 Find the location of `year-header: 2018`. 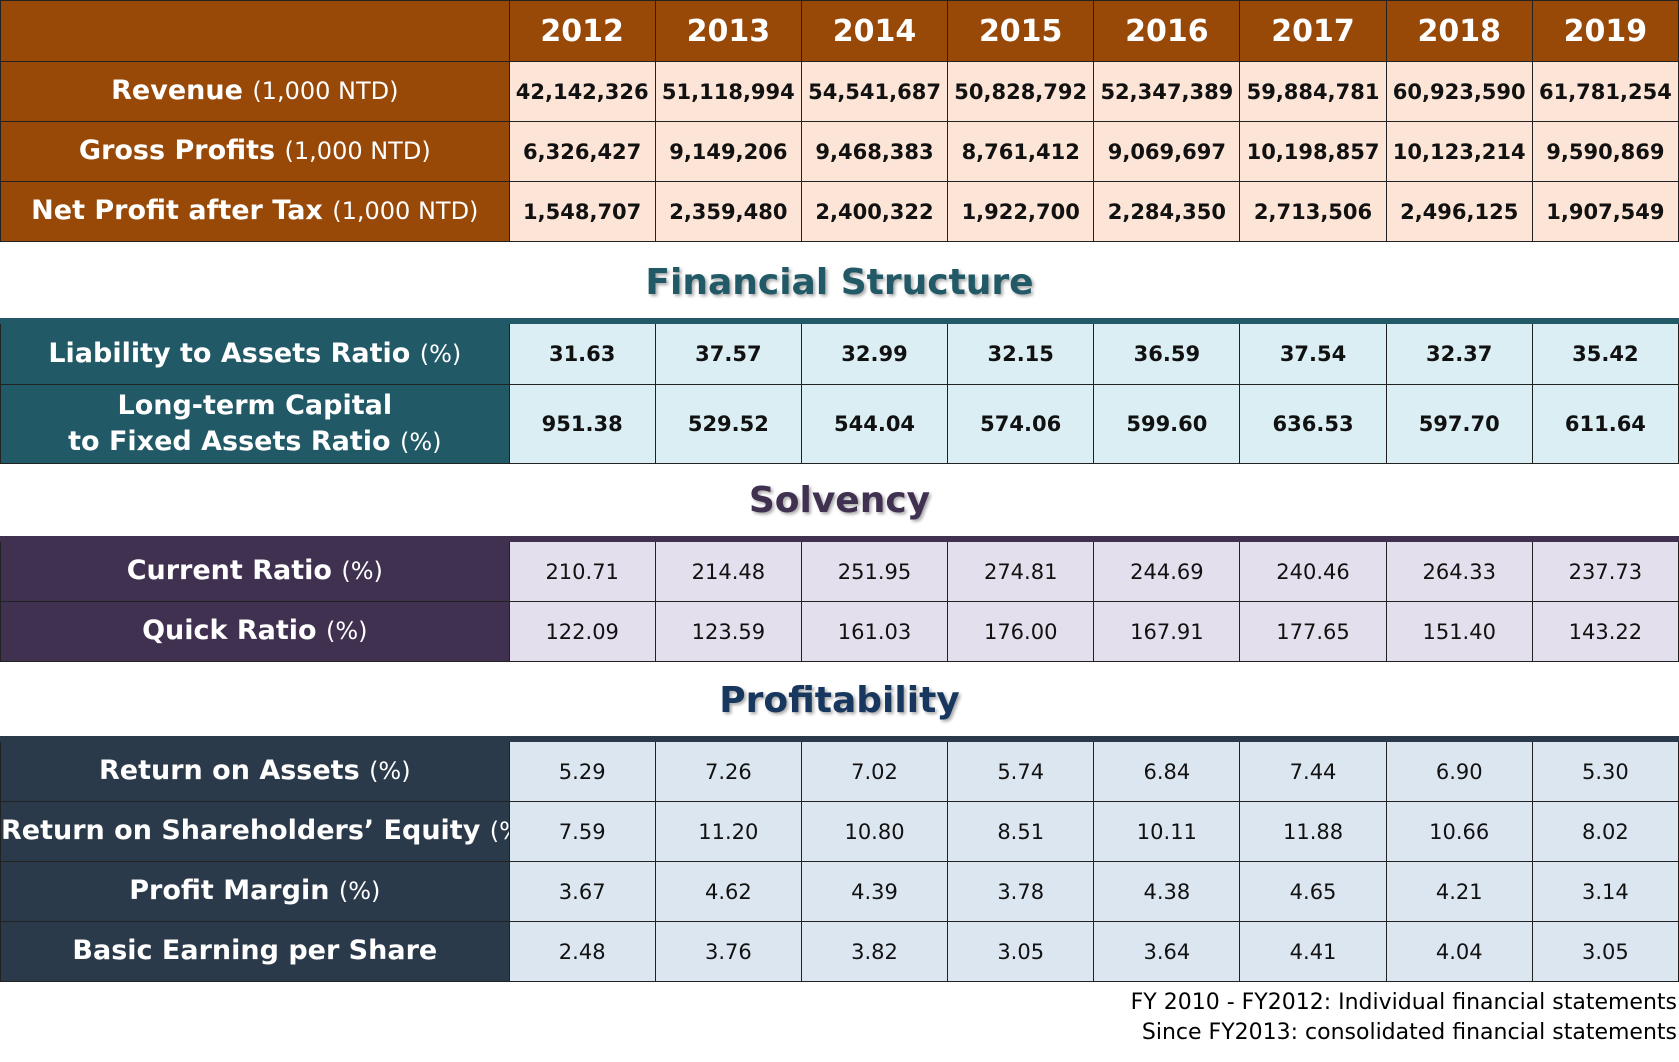

year-header: 2018 is located at coordinates (1459, 31).